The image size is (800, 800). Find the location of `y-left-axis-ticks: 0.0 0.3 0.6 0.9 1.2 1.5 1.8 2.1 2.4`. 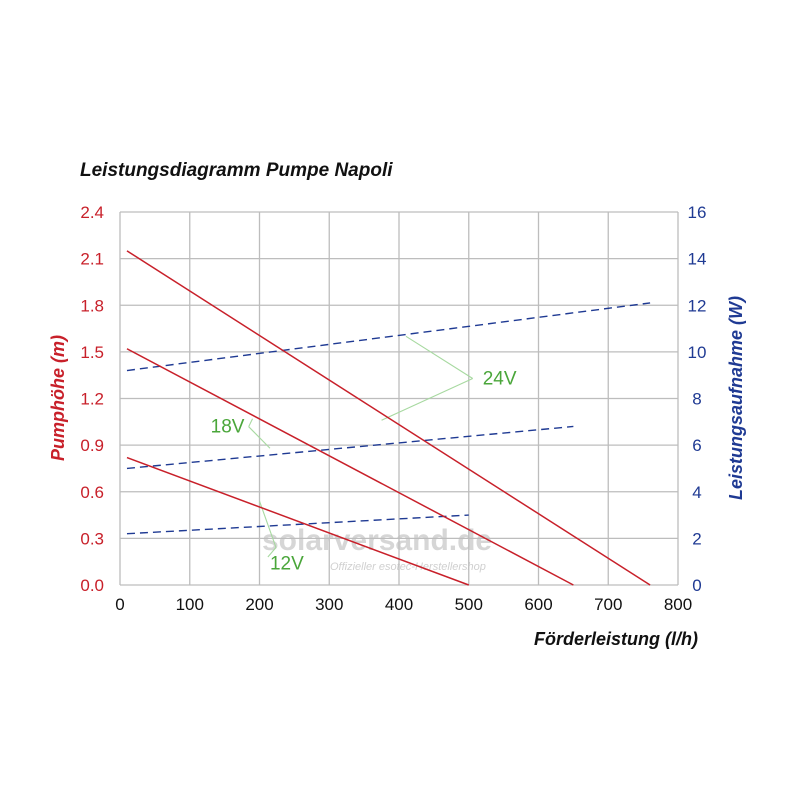

y-left-axis-ticks: 0.0 0.3 0.6 0.9 1.2 1.5 1.8 2.1 2.4 is located at coordinates (92, 399).